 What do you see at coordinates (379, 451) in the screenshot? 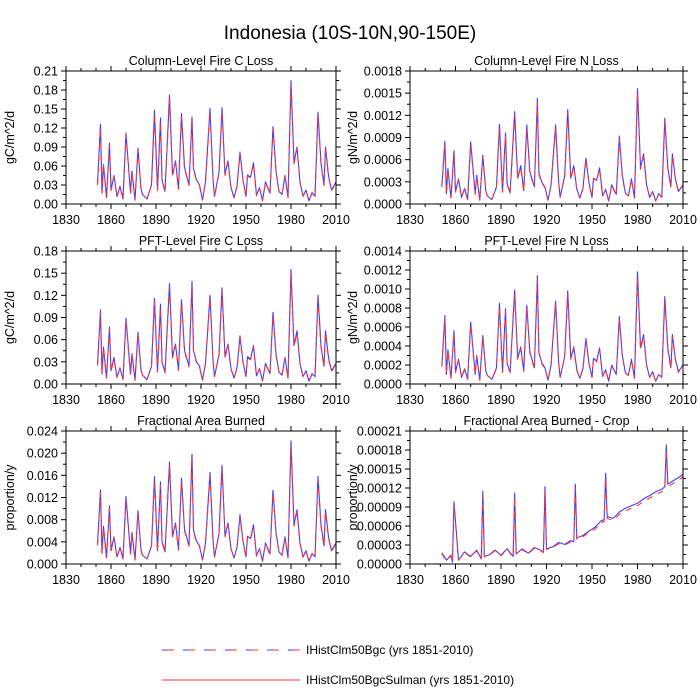
I see `y-tick-label: 0.00018` at bounding box center [379, 451].